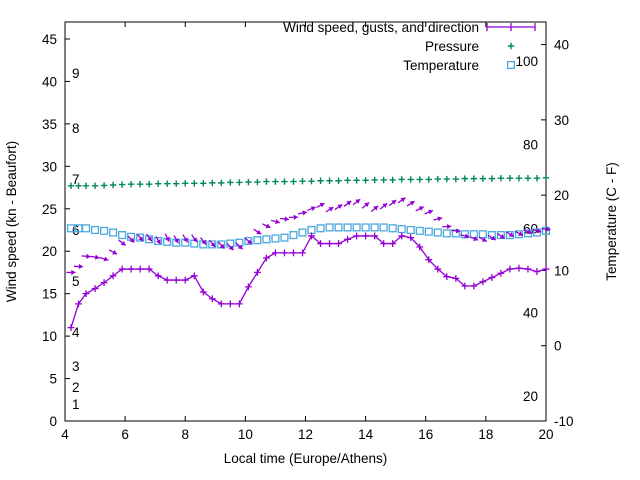 The width and height of the screenshot is (640, 480). I want to click on legend-label: Wind speed, gusts, and direction, so click(381, 27).